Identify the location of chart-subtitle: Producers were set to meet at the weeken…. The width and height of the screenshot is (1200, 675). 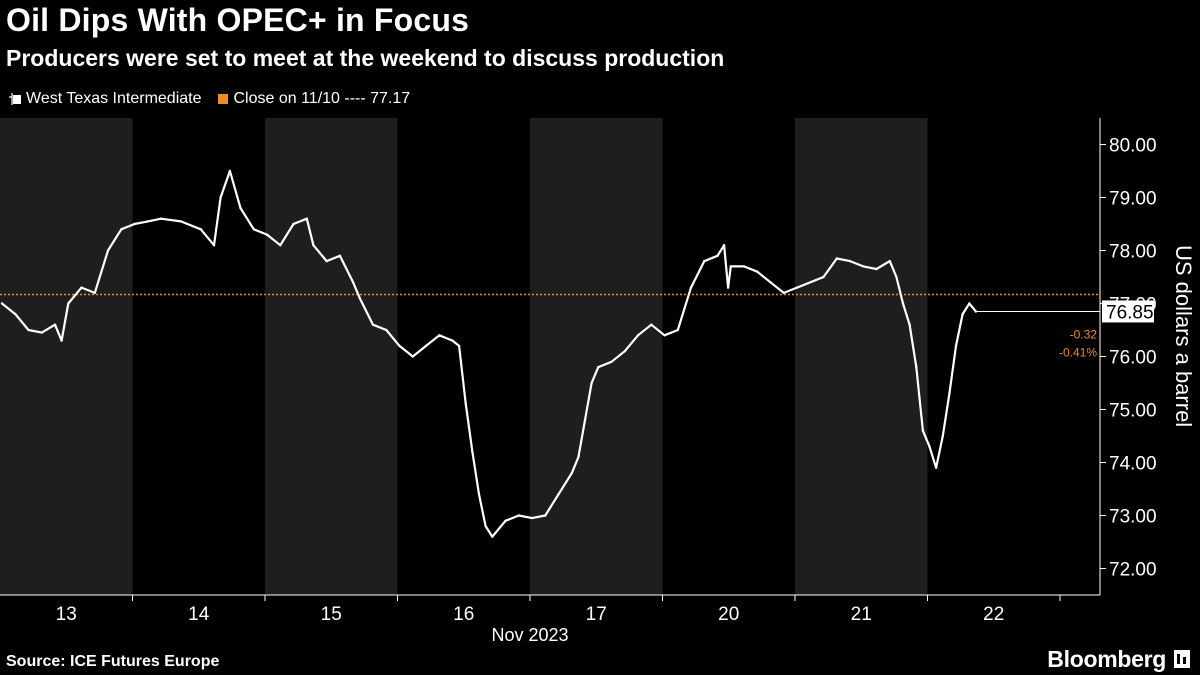
(365, 58).